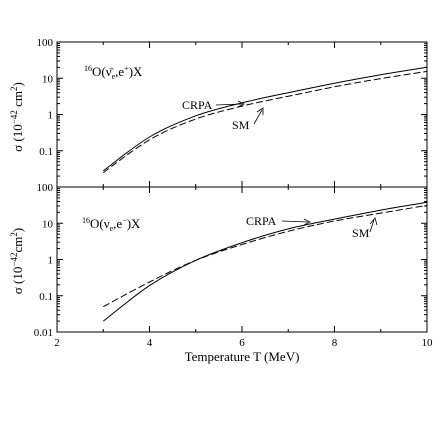  What do you see at coordinates (258, 116) in the screenshot?
I see `top-sm-leader` at bounding box center [258, 116].